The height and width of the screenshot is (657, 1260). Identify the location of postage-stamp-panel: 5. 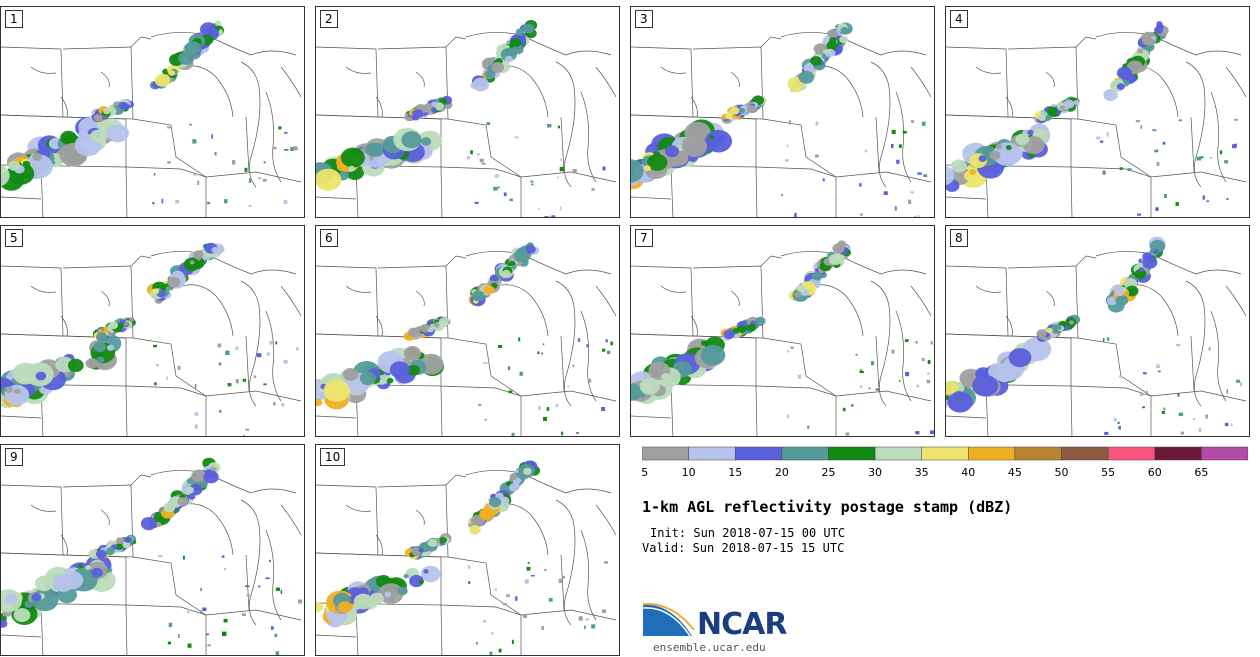
(152, 331).